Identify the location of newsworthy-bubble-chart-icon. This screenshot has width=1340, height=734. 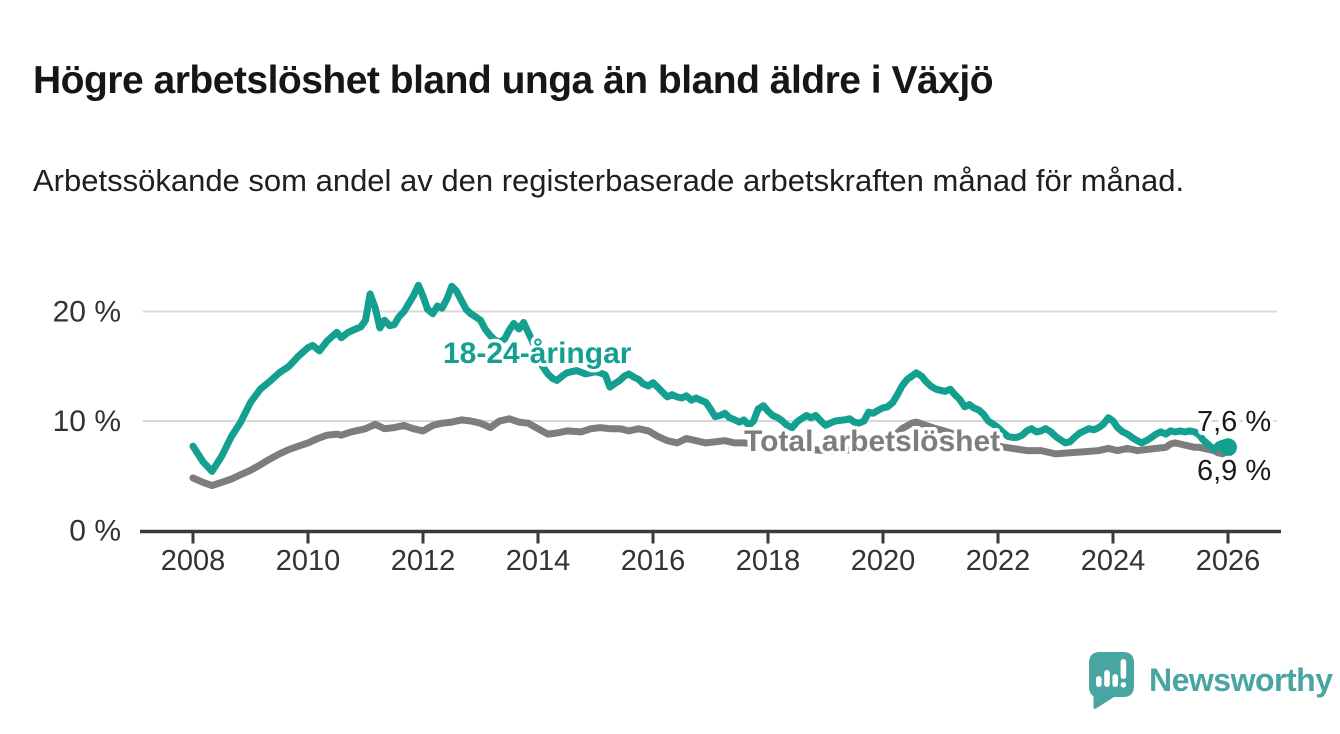
(1111, 680).